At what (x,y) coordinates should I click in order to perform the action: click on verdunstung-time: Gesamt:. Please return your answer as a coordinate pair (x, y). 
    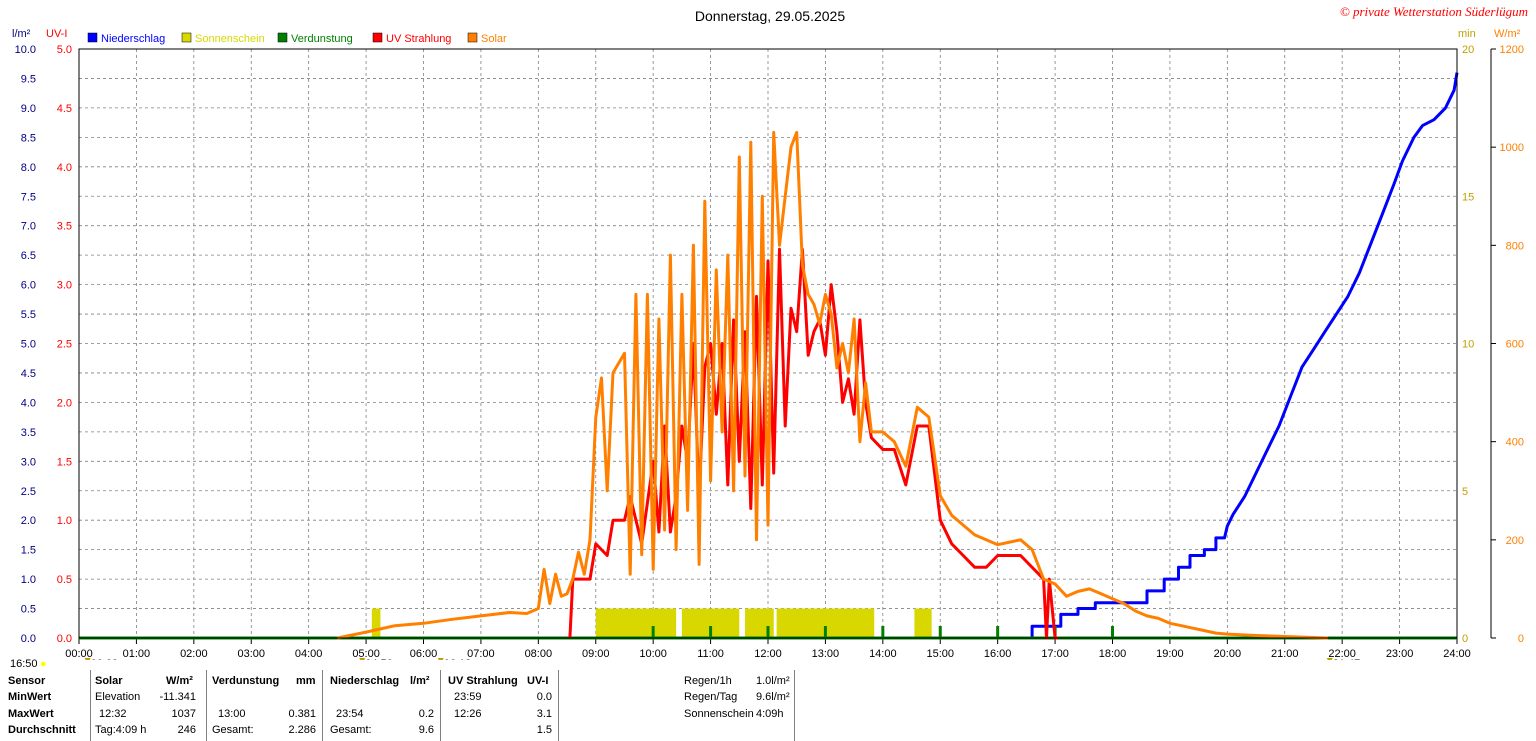
    Looking at the image, I should click on (233, 730).